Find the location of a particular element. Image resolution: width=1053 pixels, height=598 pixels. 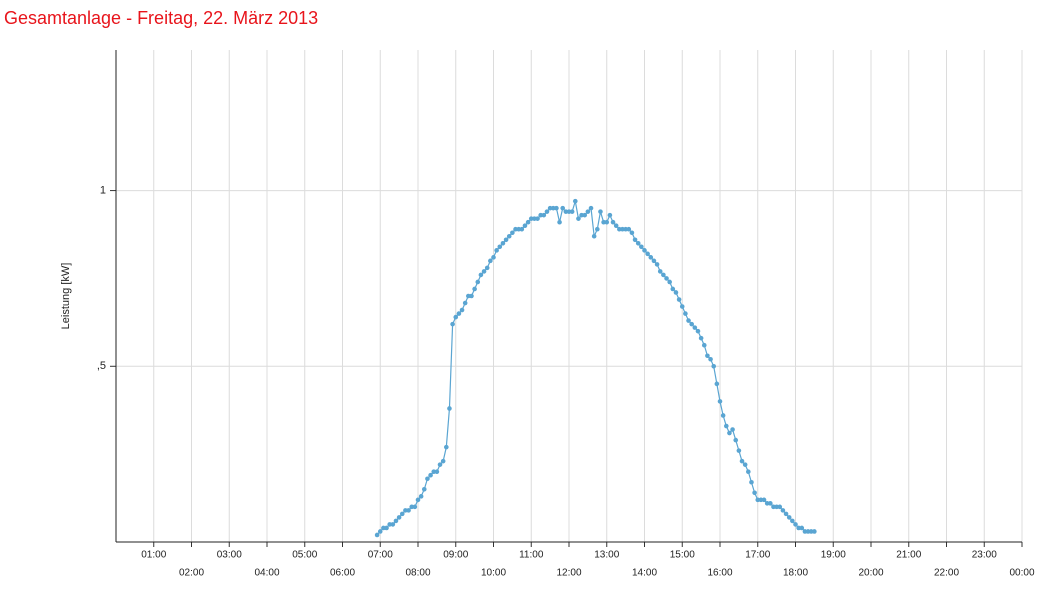

x-tick-label: 17:00 is located at coordinates (757, 555).